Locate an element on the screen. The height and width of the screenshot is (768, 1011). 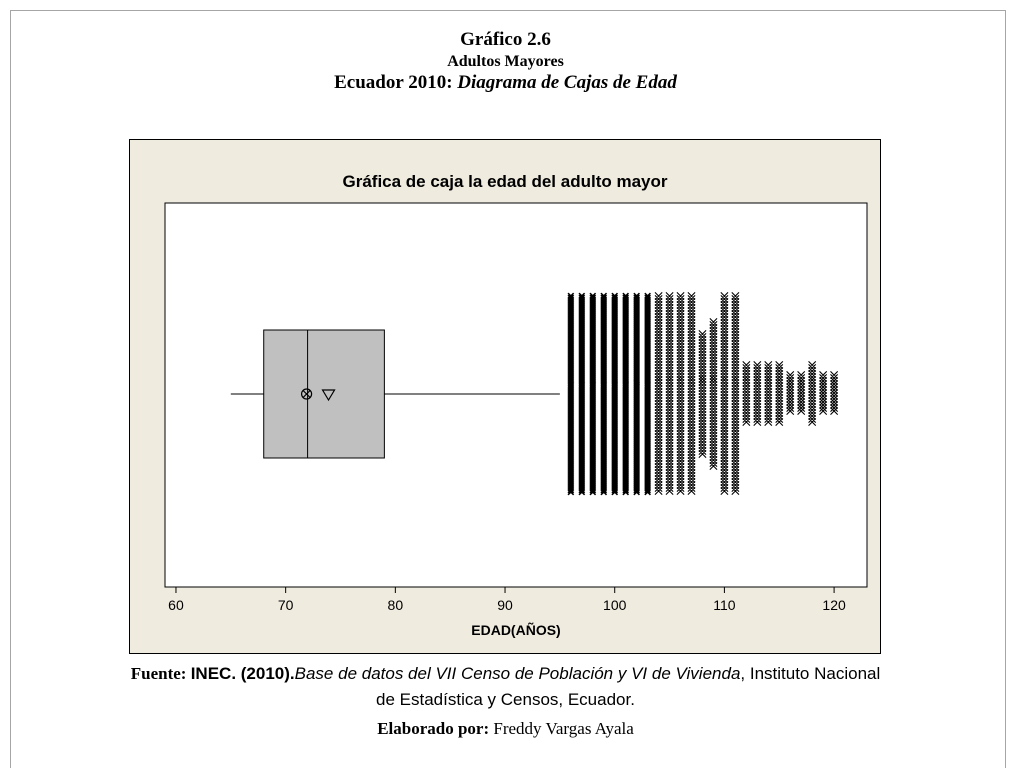
prepared-name: Freddy Vargas Ayala is located at coordinates (561, 728).